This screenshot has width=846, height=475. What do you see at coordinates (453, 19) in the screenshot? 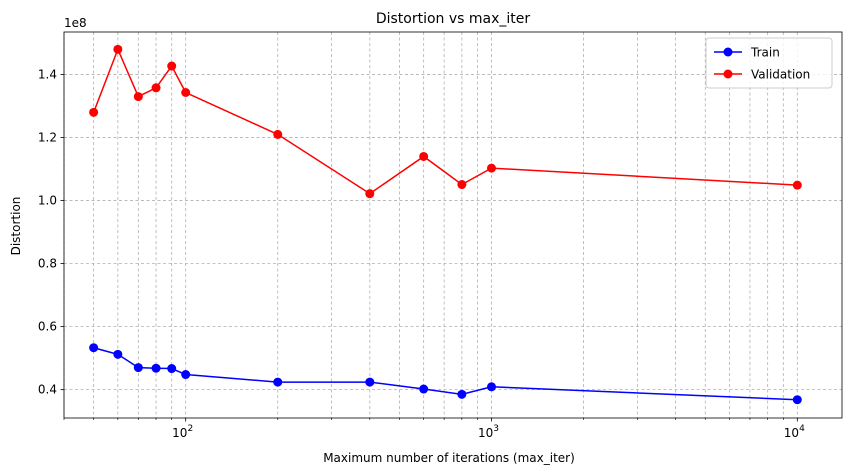
I see `chart-title: Distortion vs max_iter` at bounding box center [453, 19].